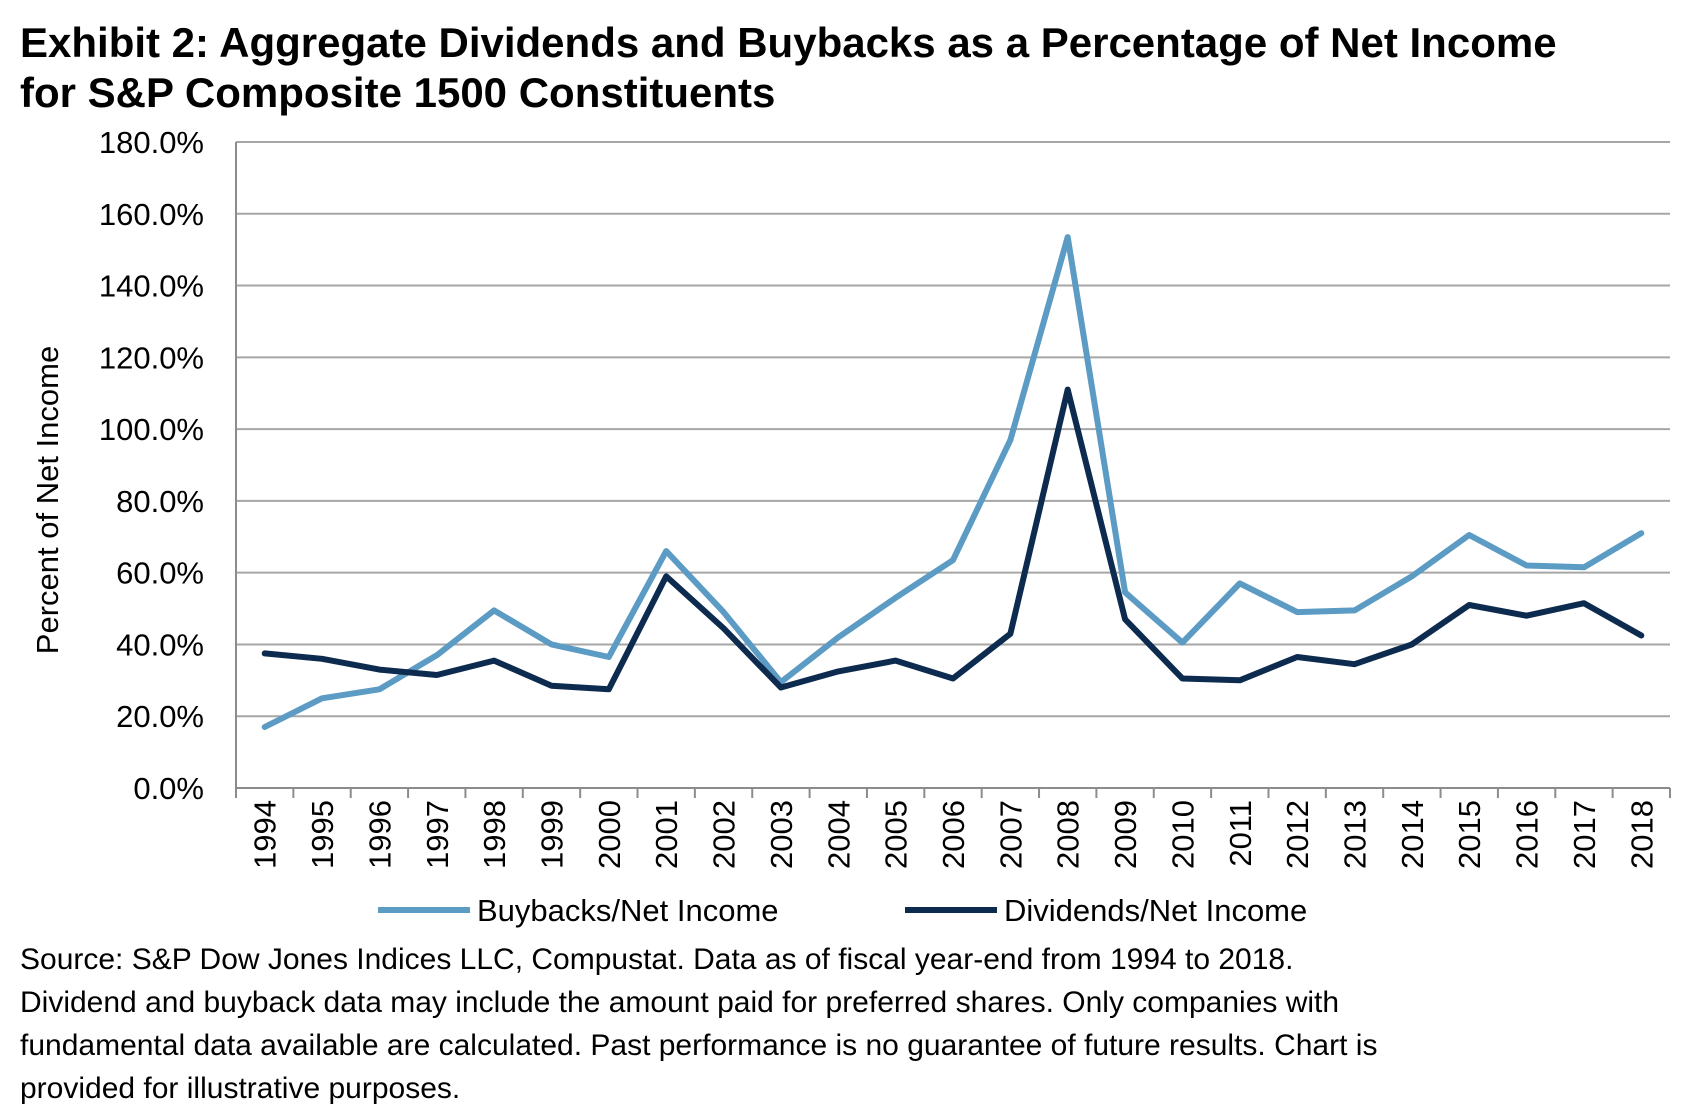  I want to click on legend-label-buybacks: Buybacks/Net Income, so click(628, 910).